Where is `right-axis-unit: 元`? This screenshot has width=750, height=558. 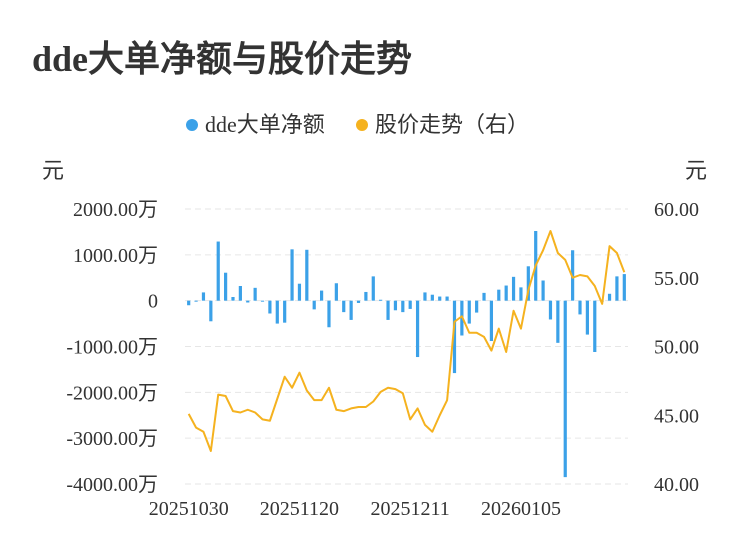 right-axis-unit: 元 is located at coordinates (696, 170).